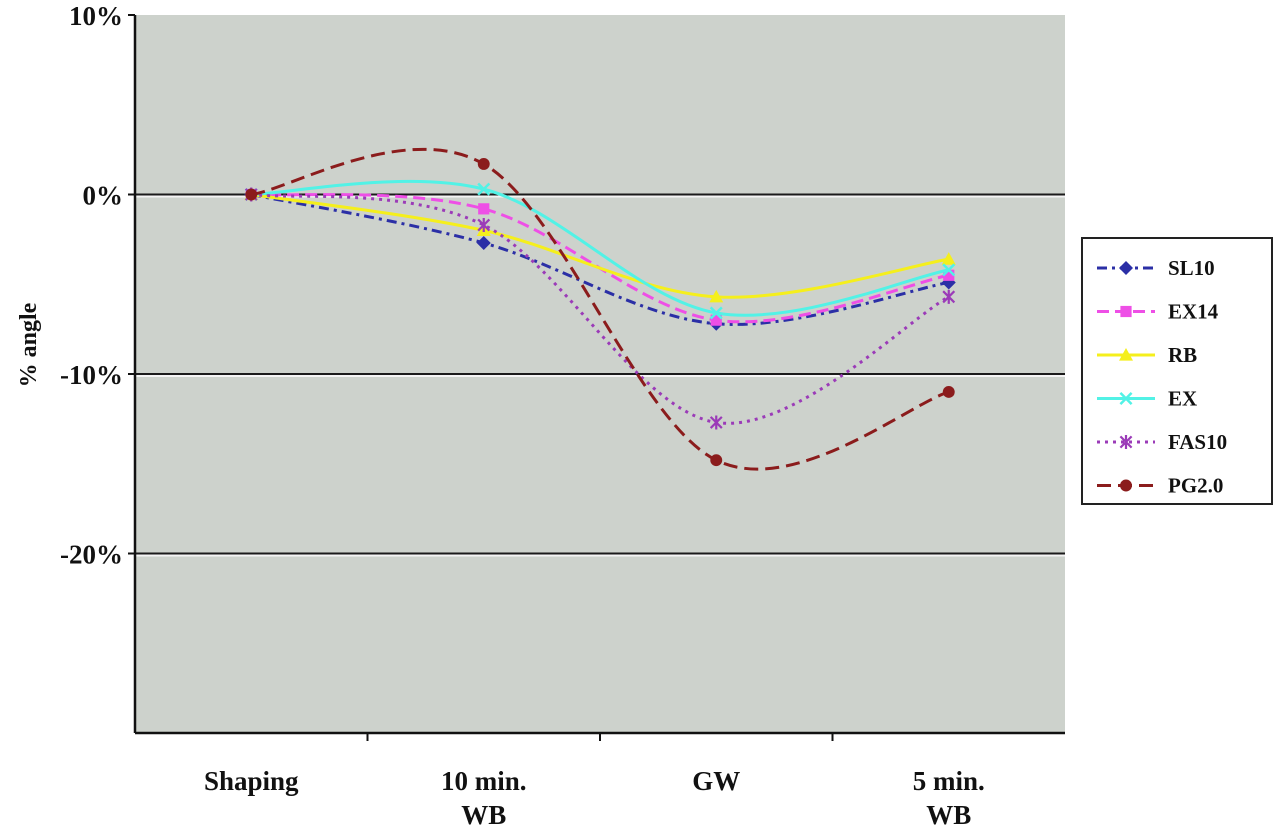 Image resolution: width=1280 pixels, height=838 pixels. I want to click on legend-entry: PG2.0, so click(1160, 486).